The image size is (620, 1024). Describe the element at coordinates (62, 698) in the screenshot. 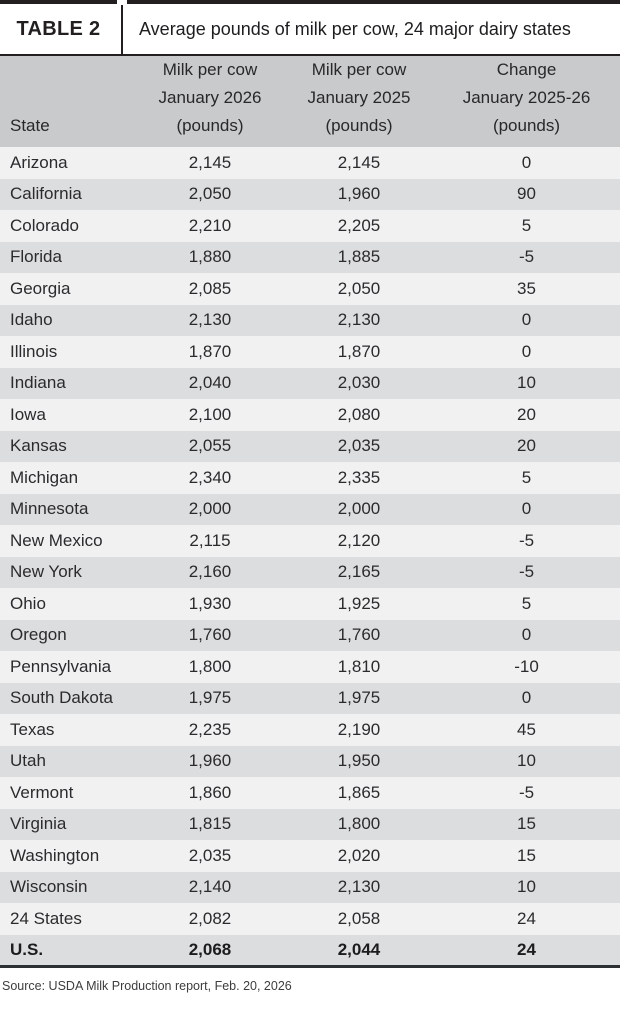

I see `state-cell: South Dakota` at that location.